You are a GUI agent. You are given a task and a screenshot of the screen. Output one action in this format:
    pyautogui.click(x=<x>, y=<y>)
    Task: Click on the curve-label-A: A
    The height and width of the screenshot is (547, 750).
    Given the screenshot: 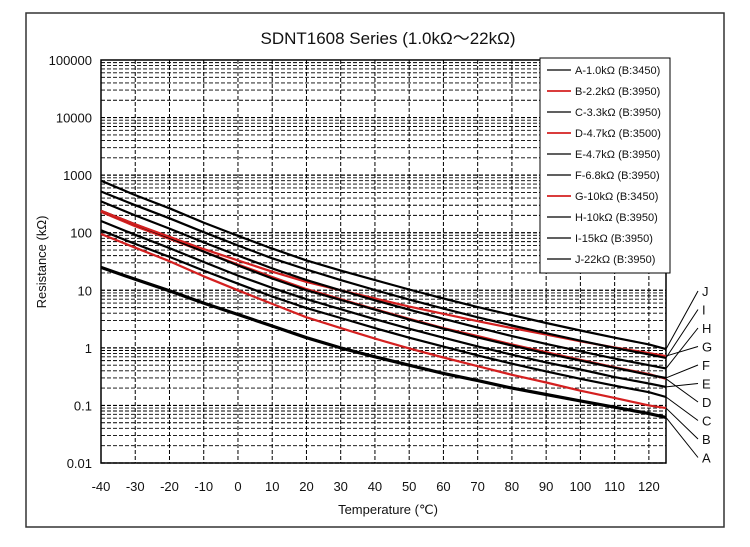 What is the action you would take?
    pyautogui.click(x=706, y=458)
    